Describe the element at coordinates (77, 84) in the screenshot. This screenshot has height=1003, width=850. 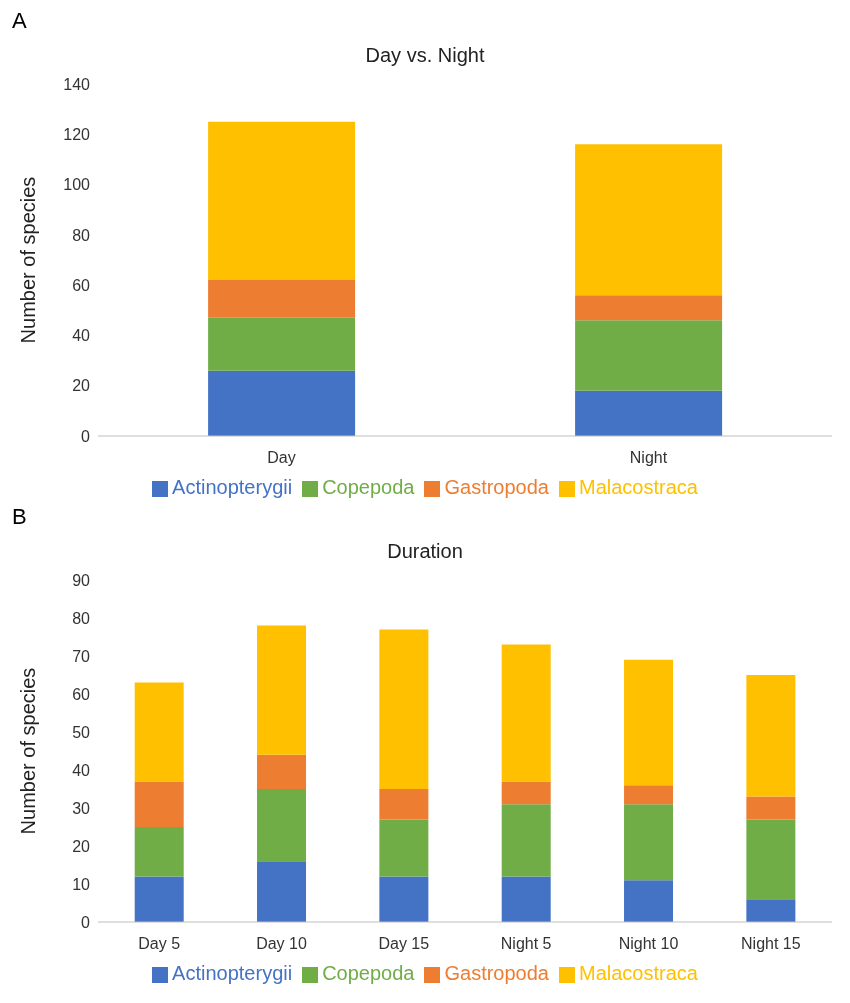
I see `y-tick-label: 140` at that location.